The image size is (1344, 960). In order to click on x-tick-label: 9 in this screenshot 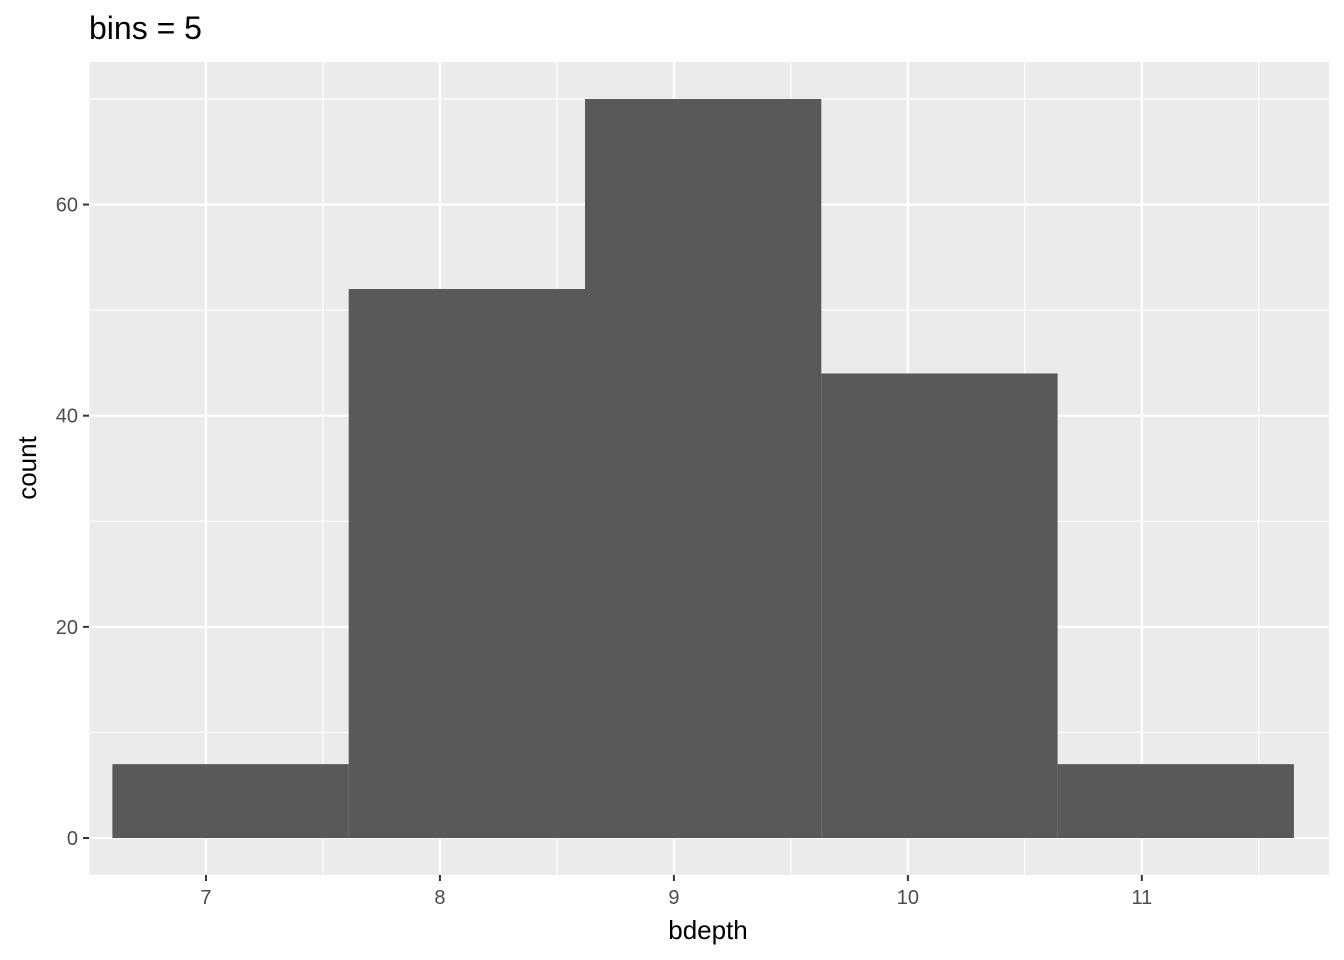, I will do `click(673, 898)`.